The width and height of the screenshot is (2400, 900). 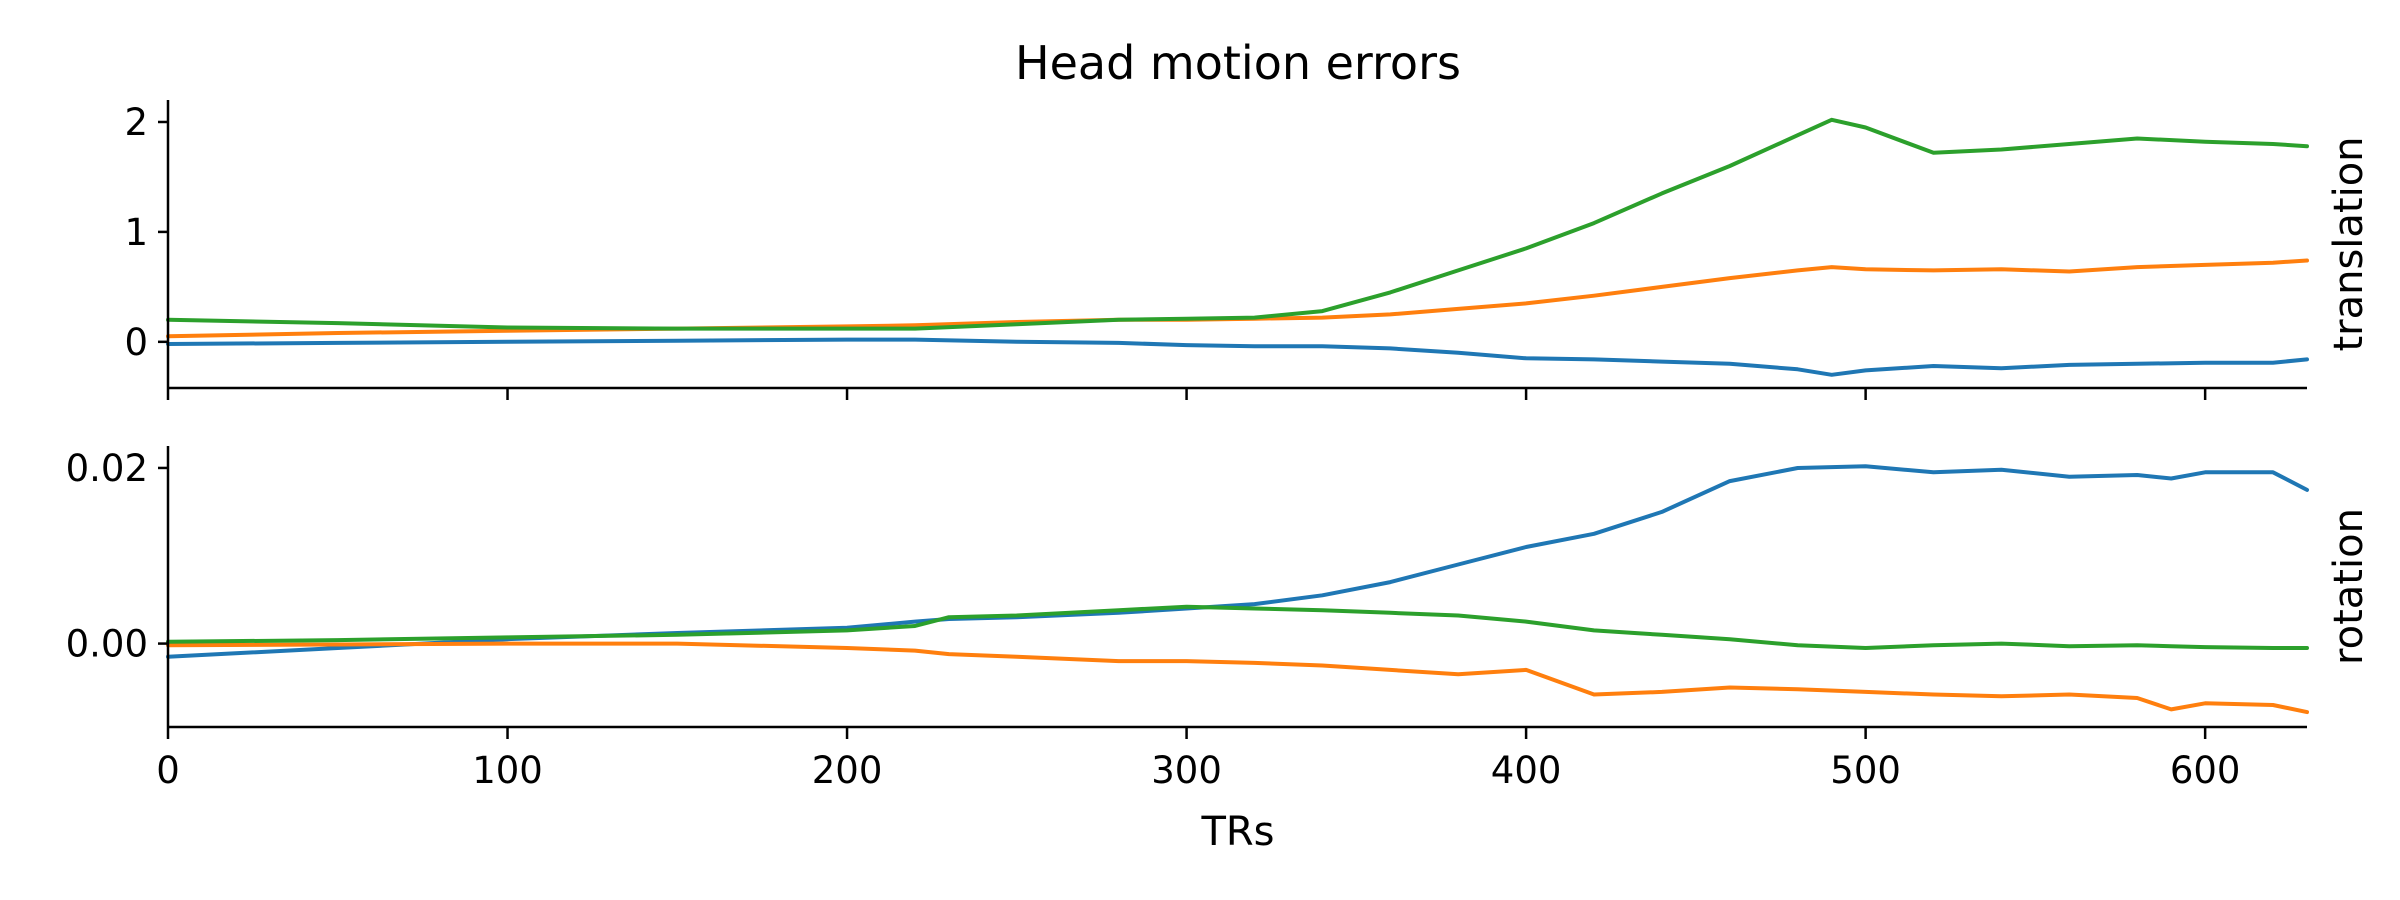 I want to click on x-tick-label: 600, so click(x=2205, y=770).